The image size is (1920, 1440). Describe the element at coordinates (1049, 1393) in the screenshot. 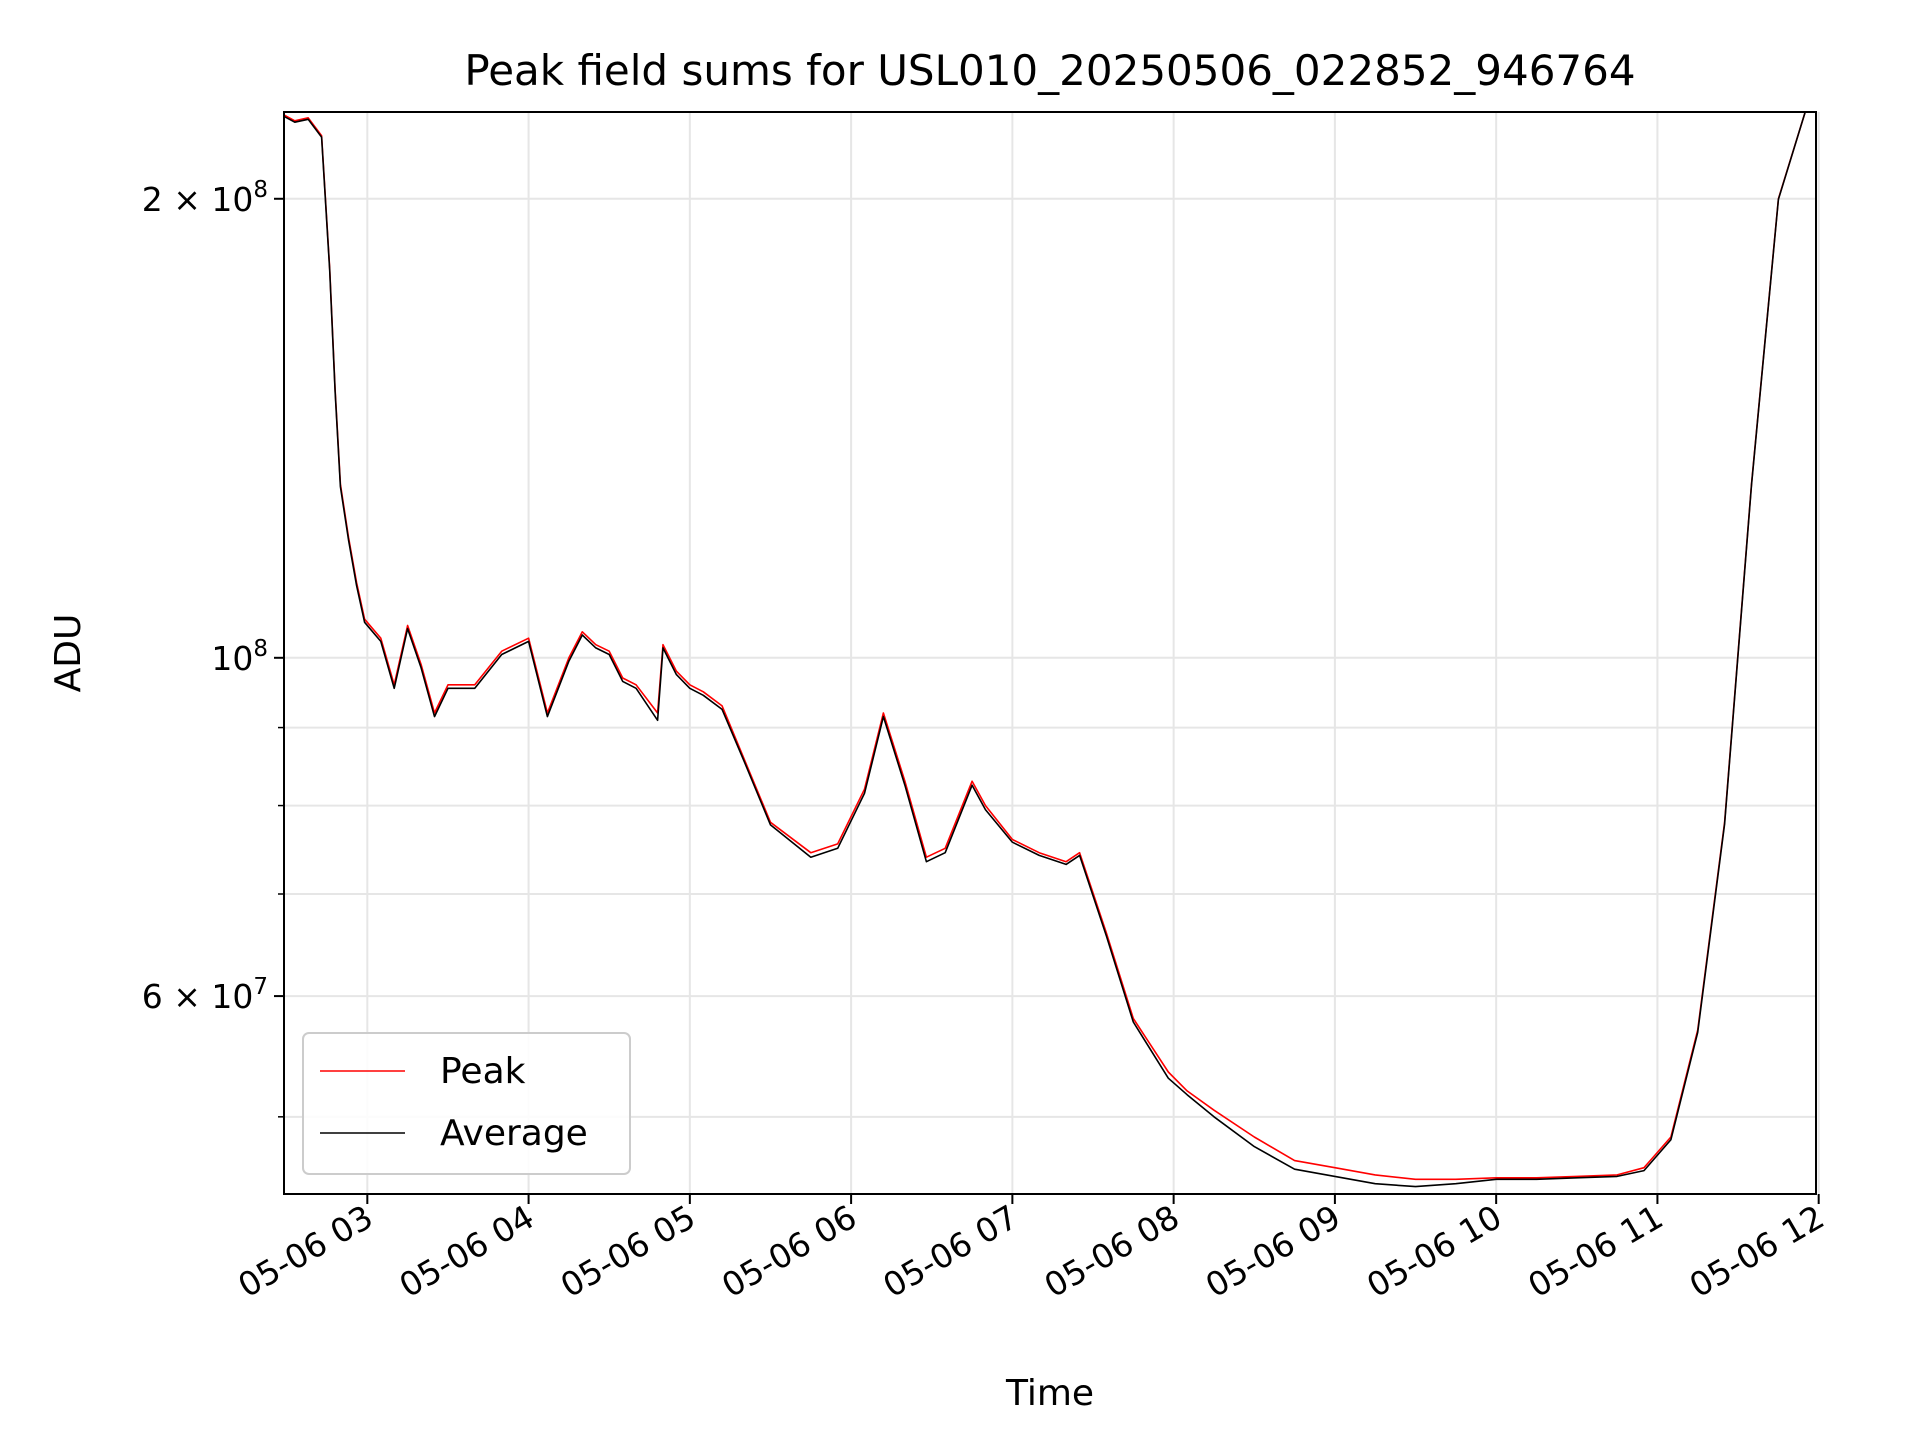

I see `x-axis-label: Time` at that location.